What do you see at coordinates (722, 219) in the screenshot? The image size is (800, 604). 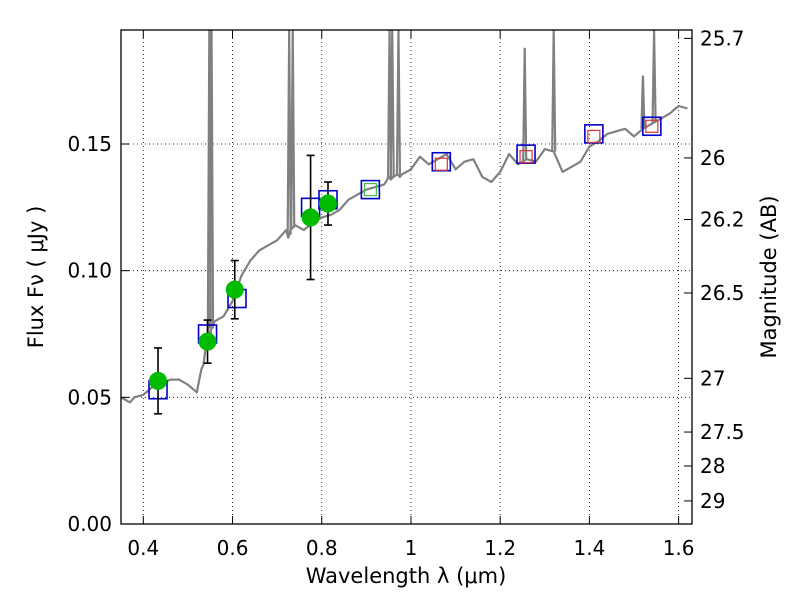 I see `mag-tick-label: 26.2` at bounding box center [722, 219].